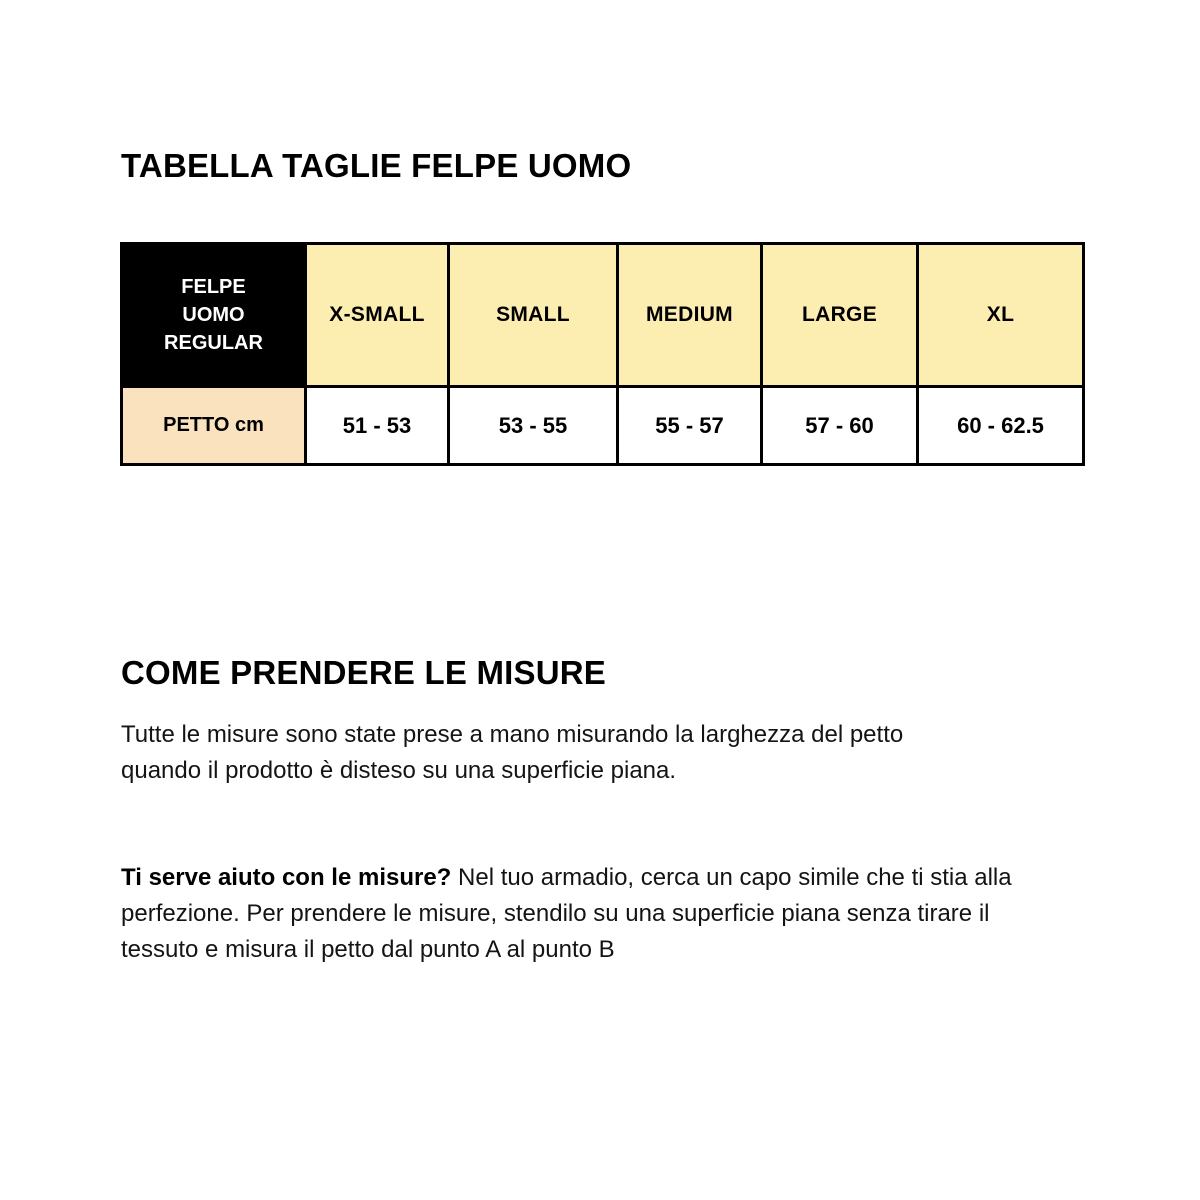 This screenshot has width=1200, height=1200. What do you see at coordinates (213, 315) in the screenshot?
I see `table-row-header-cell: FELPE UOMO REGULAR` at bounding box center [213, 315].